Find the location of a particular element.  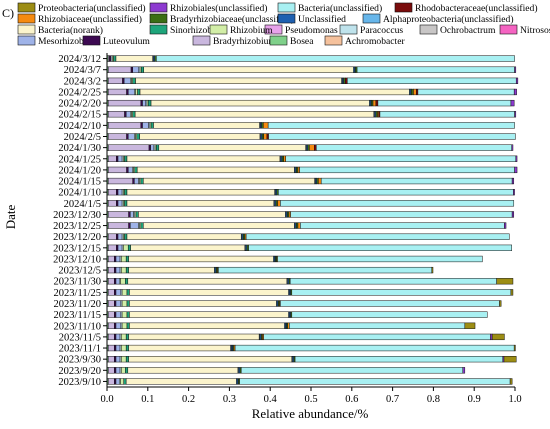

y-tick-label: 2024/1/30 is located at coordinates (79, 148).